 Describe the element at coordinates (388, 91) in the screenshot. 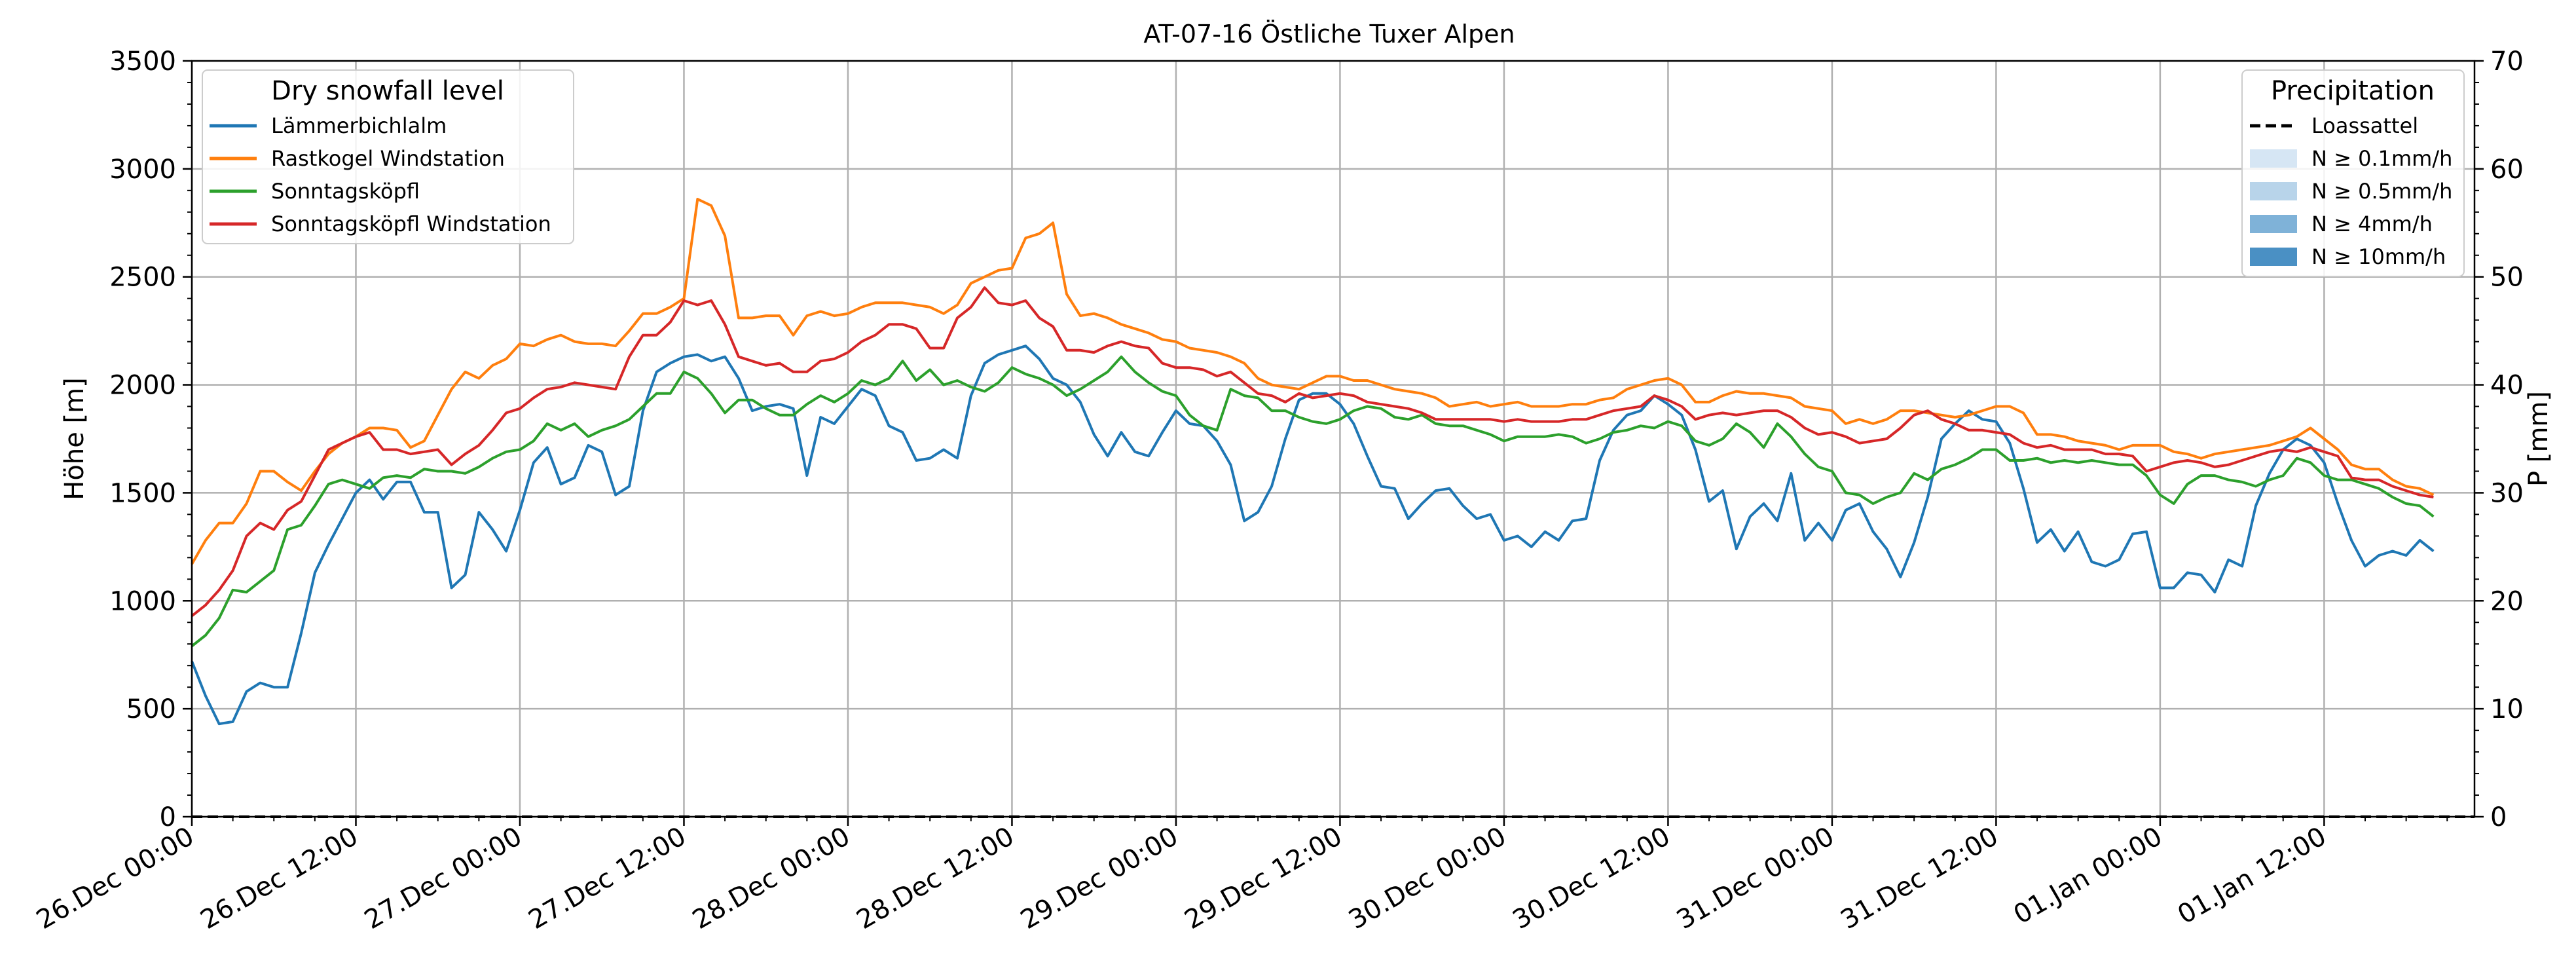

I see `legend-snowfall-title: Dry snowfall level` at that location.